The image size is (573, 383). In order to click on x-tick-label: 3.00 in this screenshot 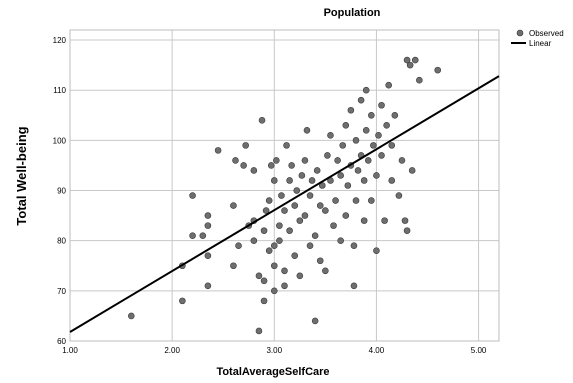, I will do `click(274, 350)`.